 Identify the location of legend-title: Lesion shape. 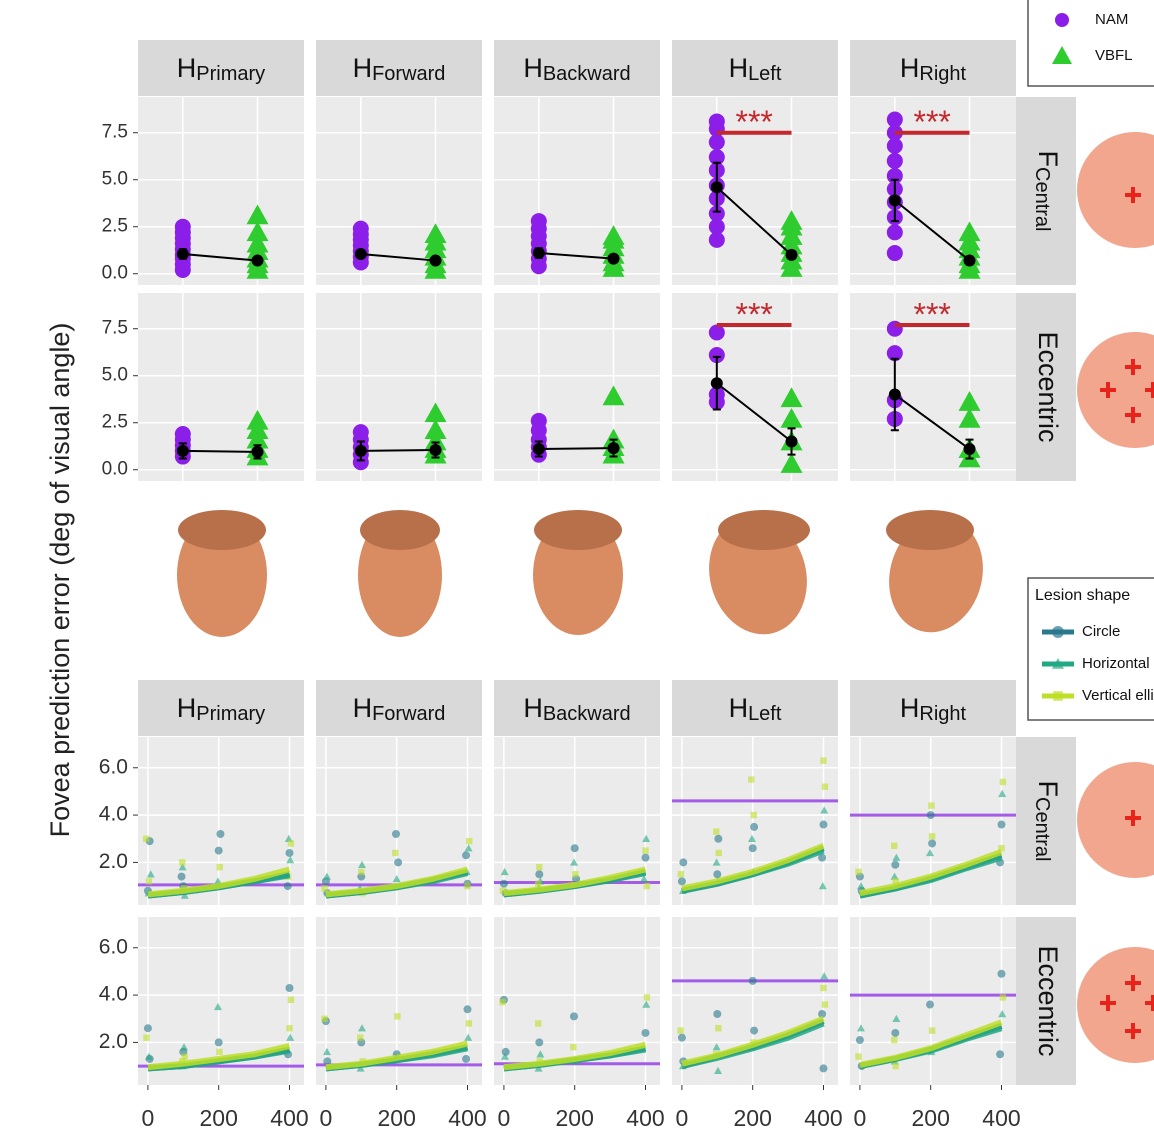
(1082, 595).